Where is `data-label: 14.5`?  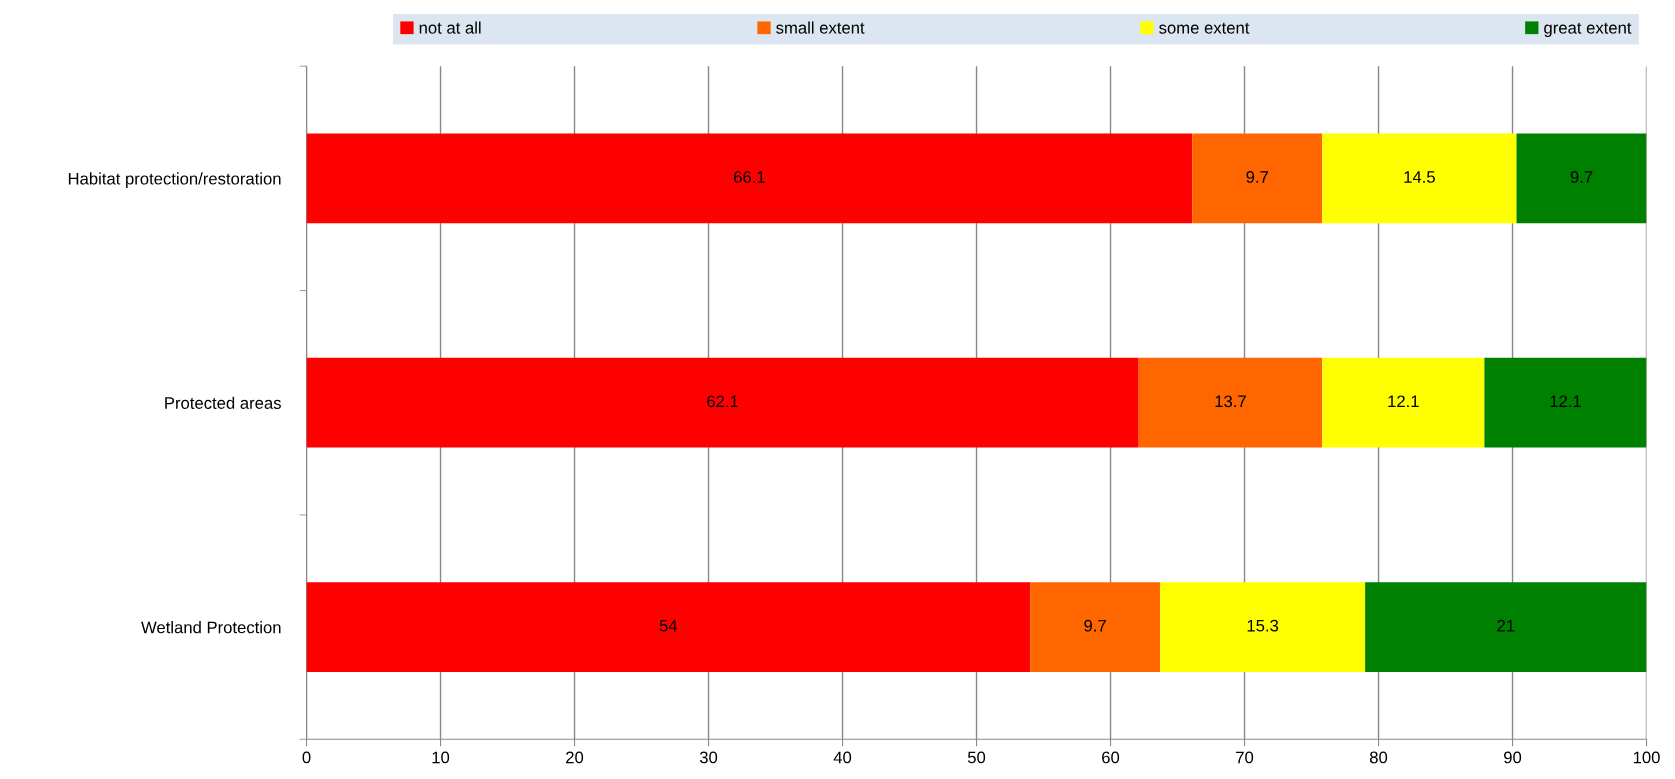
data-label: 14.5 is located at coordinates (1419, 177).